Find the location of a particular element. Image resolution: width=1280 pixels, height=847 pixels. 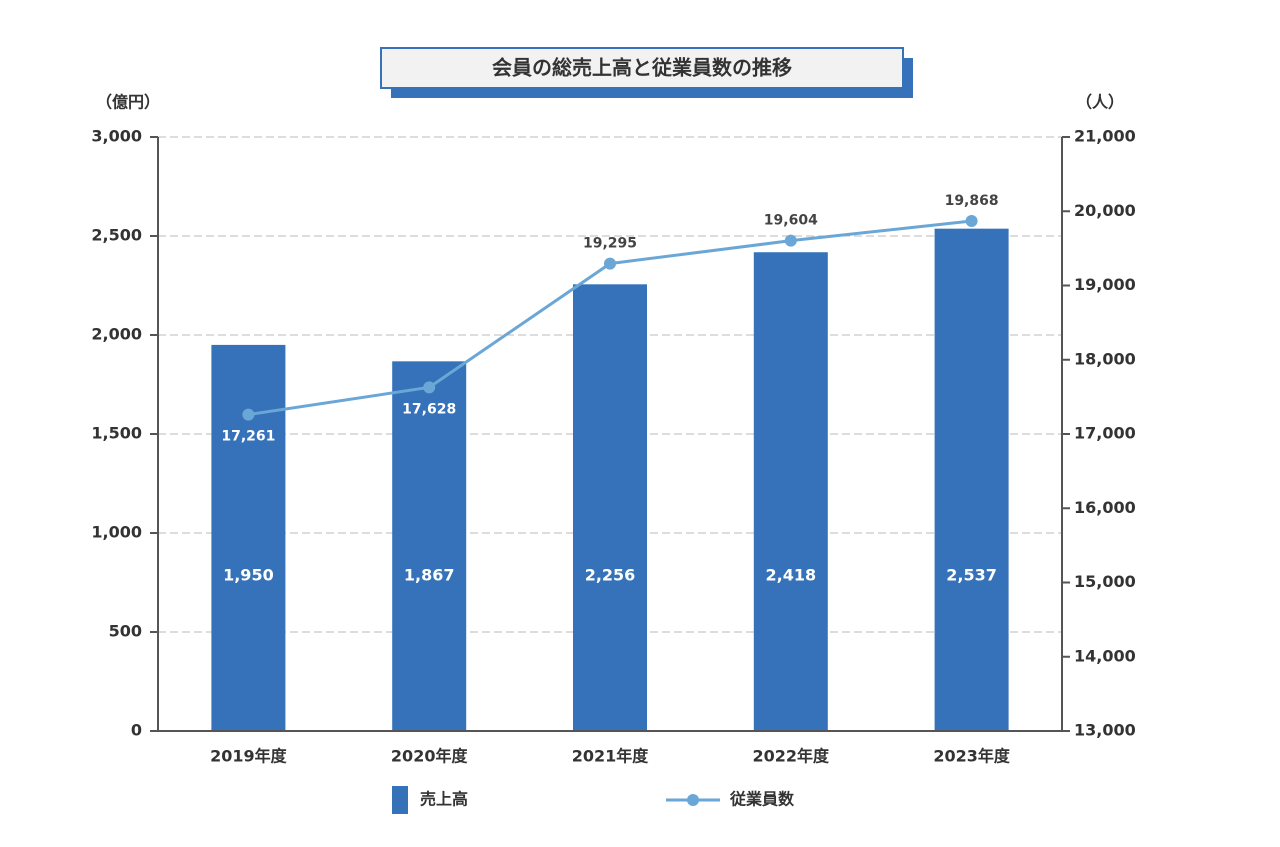

bar-value-label: 2,256 is located at coordinates (610, 575).